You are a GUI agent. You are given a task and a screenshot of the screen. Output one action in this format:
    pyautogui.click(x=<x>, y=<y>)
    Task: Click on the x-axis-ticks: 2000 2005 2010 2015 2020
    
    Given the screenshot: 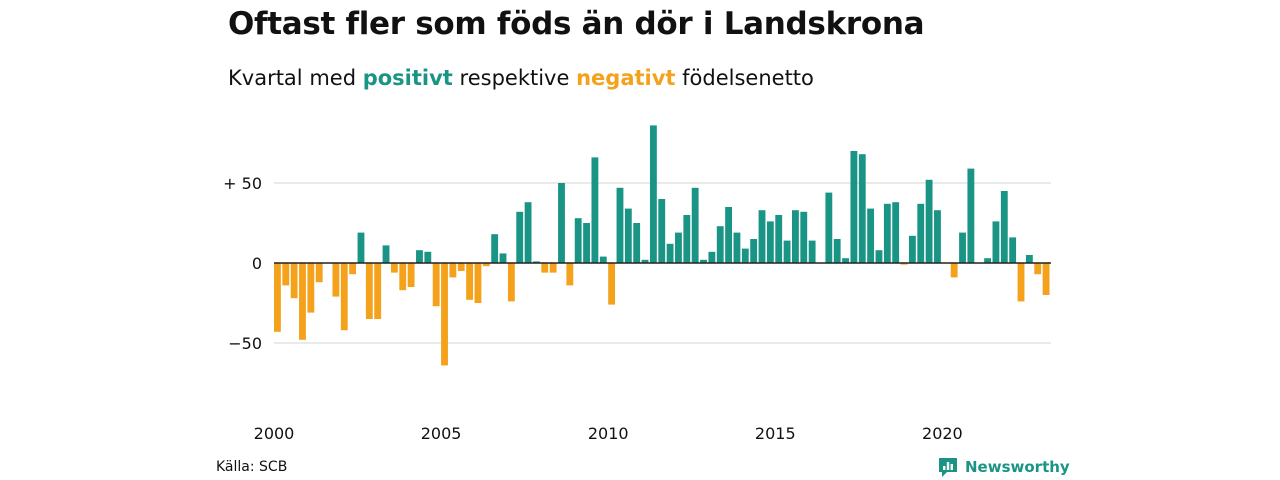 What is the action you would take?
    pyautogui.click(x=608, y=433)
    